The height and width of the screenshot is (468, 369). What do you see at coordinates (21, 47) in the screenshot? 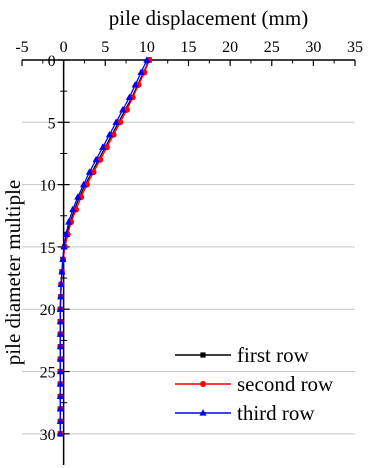
I see `x-tick-label: -5` at bounding box center [21, 47].